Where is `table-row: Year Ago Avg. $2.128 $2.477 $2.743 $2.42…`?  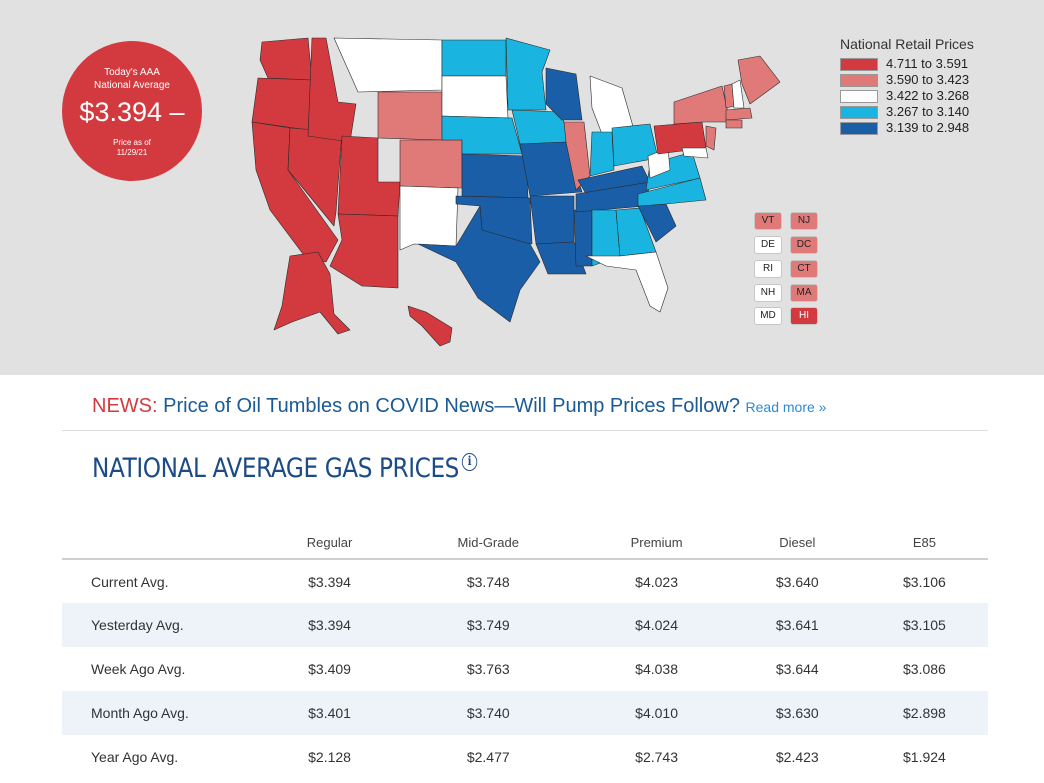
table-row: Year Ago Avg. $2.128 $2.477 $2.743 $2.42… is located at coordinates (525, 757).